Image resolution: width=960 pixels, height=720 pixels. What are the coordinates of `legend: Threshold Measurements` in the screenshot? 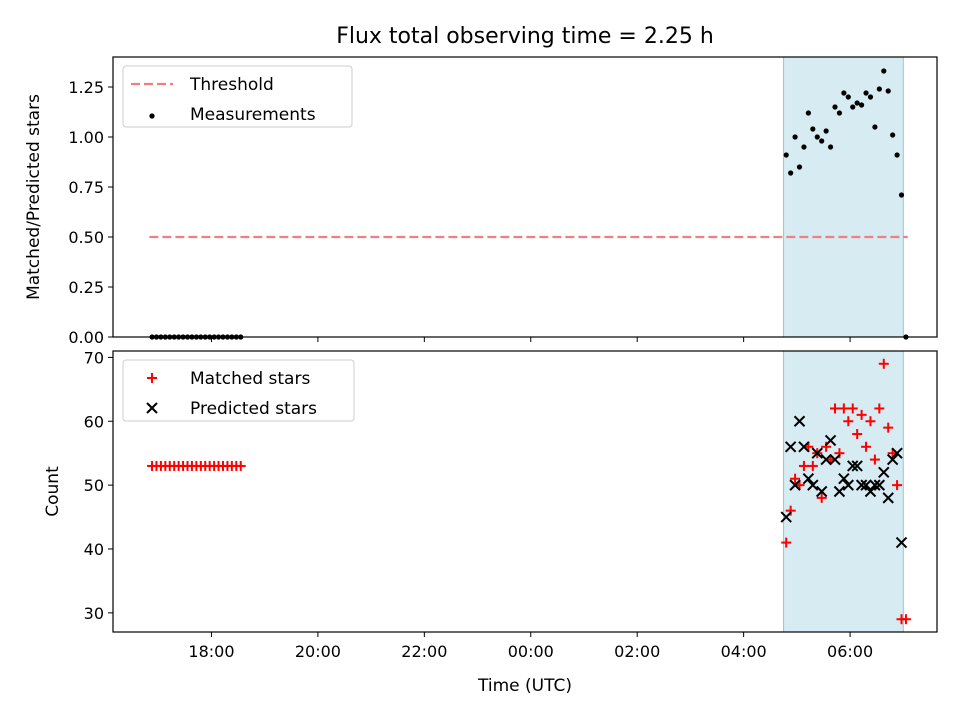 It's located at (237, 96).